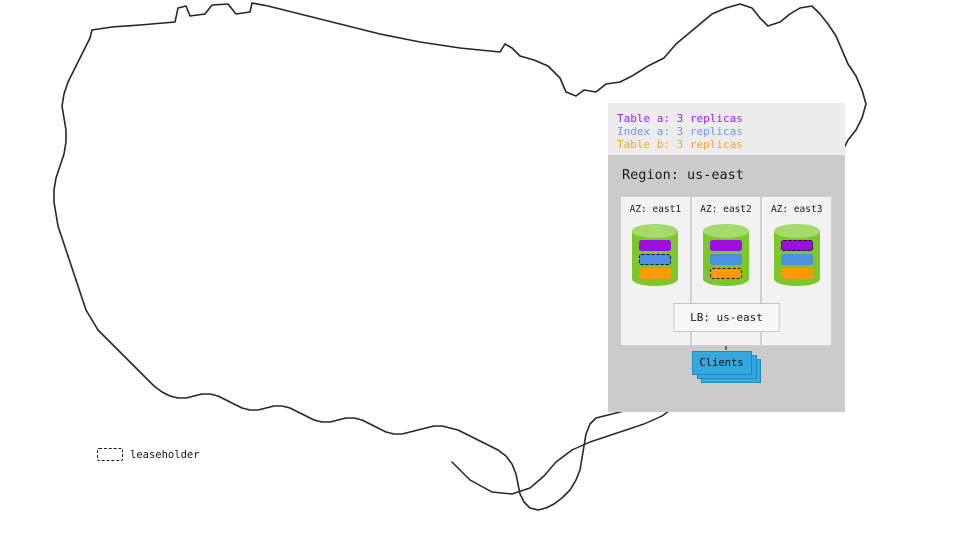 This screenshot has width=960, height=540. Describe the element at coordinates (680, 118) in the screenshot. I see `legend-row-table-a: Table a: 3 replicas` at that location.